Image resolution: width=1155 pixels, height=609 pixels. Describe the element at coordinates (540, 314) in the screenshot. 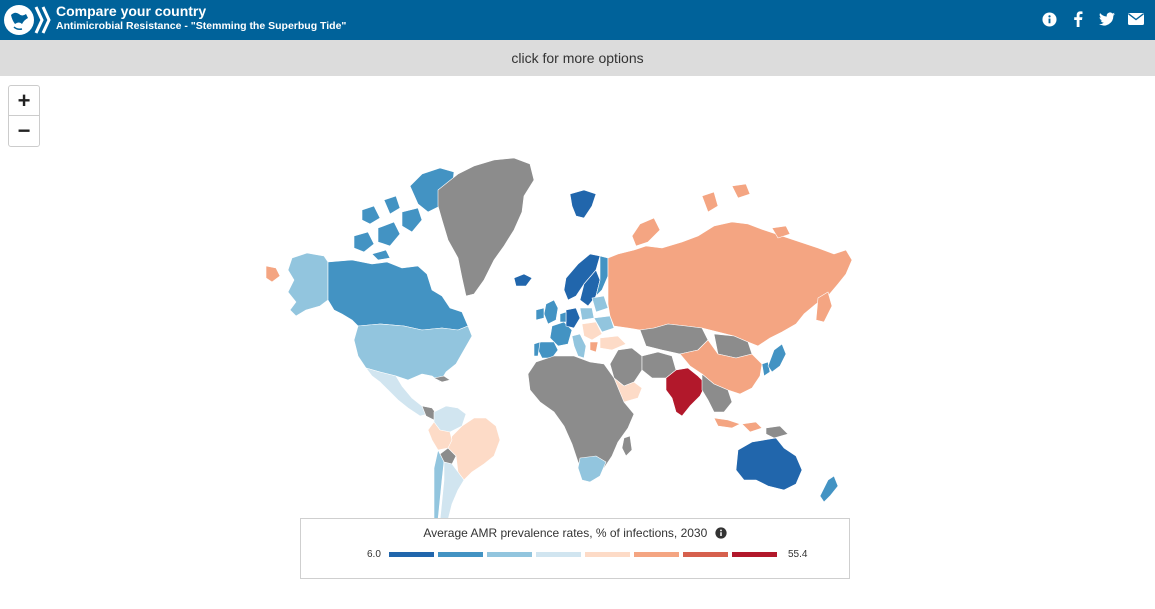

I see `country-ireland` at that location.